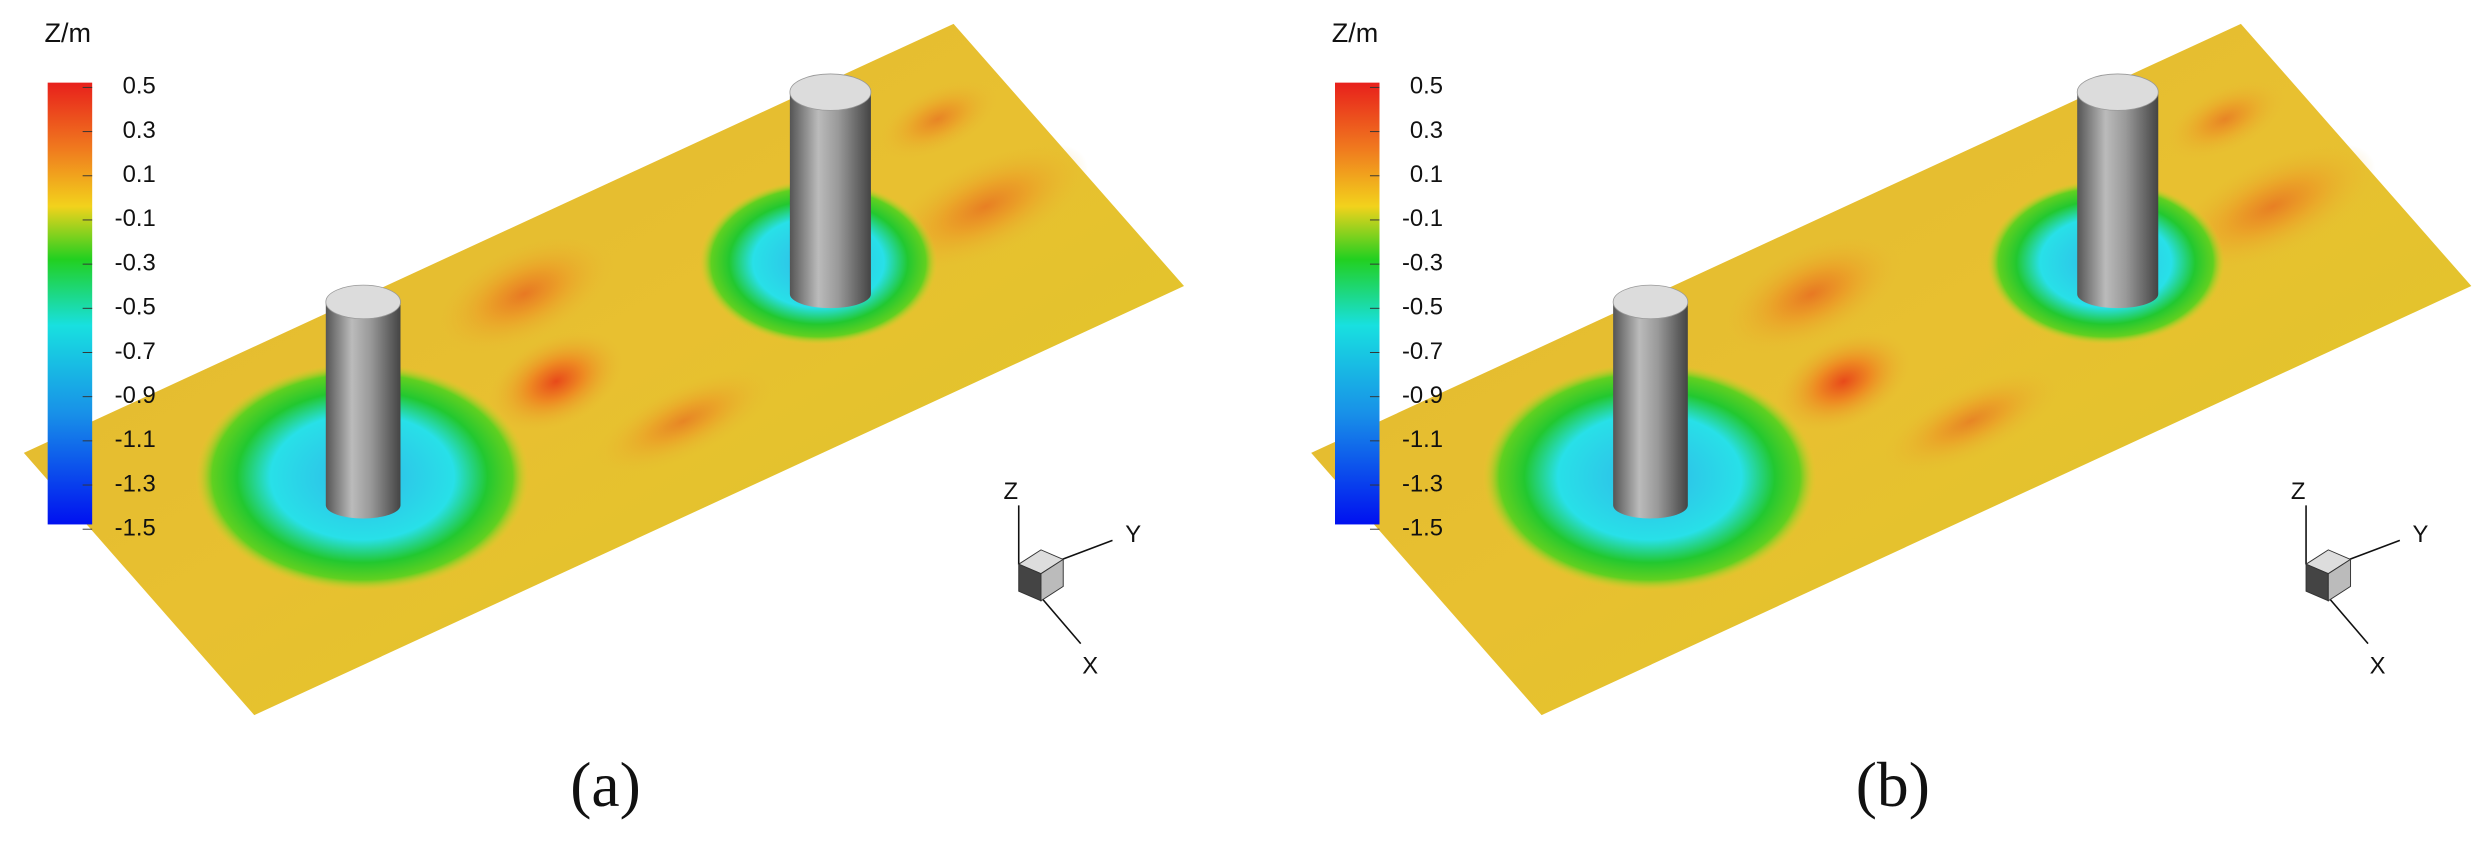 This screenshot has height=848, width=2492. I want to click on caption: (a), so click(605, 784).